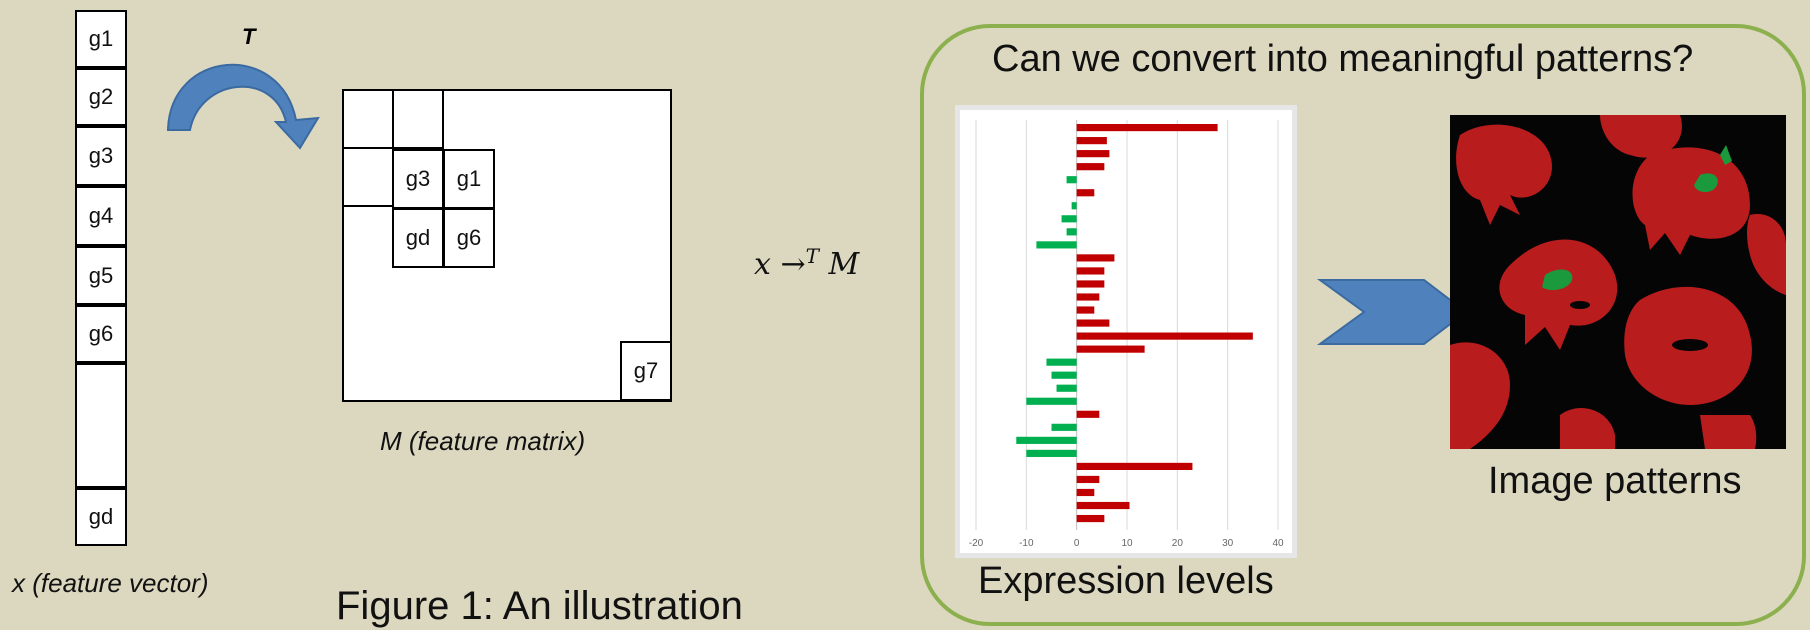 The height and width of the screenshot is (630, 1810). What do you see at coordinates (1077, 543) in the screenshot?
I see `x-tick-label: 0` at bounding box center [1077, 543].